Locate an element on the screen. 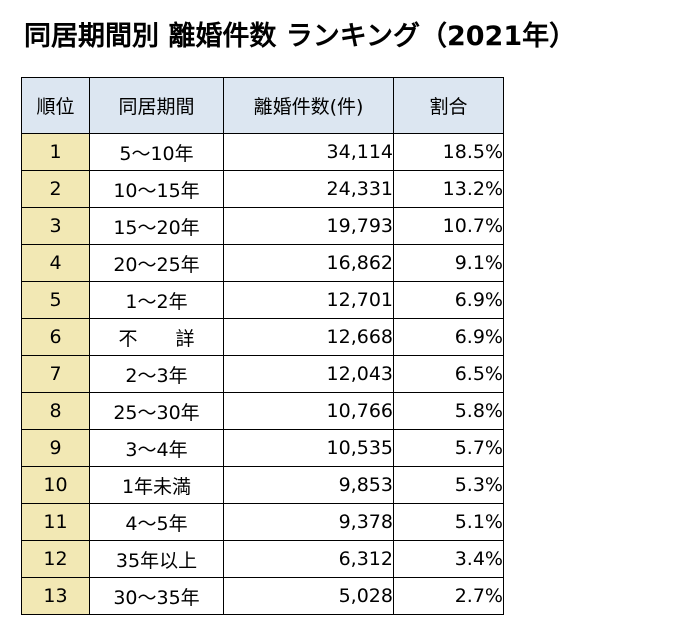  rank-cell: 7 is located at coordinates (55, 374).